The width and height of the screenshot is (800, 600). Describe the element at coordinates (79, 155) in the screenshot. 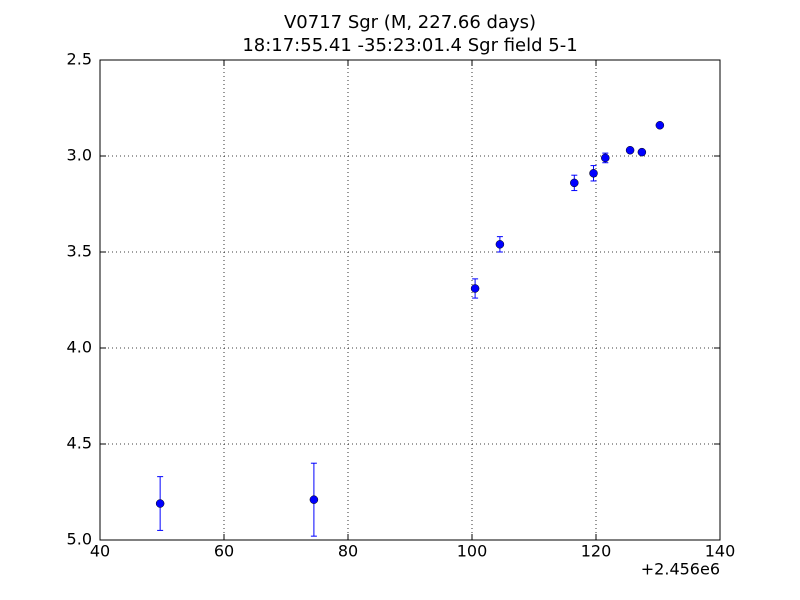

I see `y-tick-label: 3.0` at that location.